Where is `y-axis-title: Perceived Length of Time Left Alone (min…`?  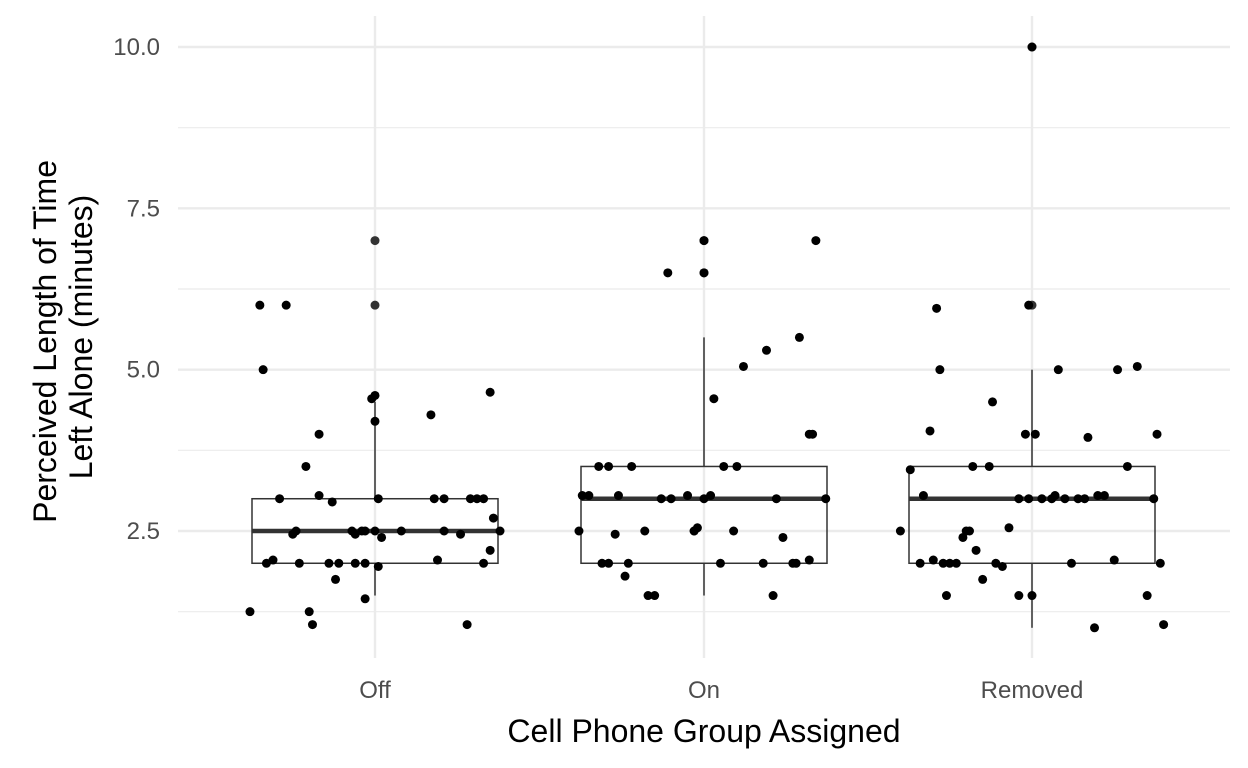
y-axis-title: Perceived Length of Time Left Alone (min… is located at coordinates (63, 337).